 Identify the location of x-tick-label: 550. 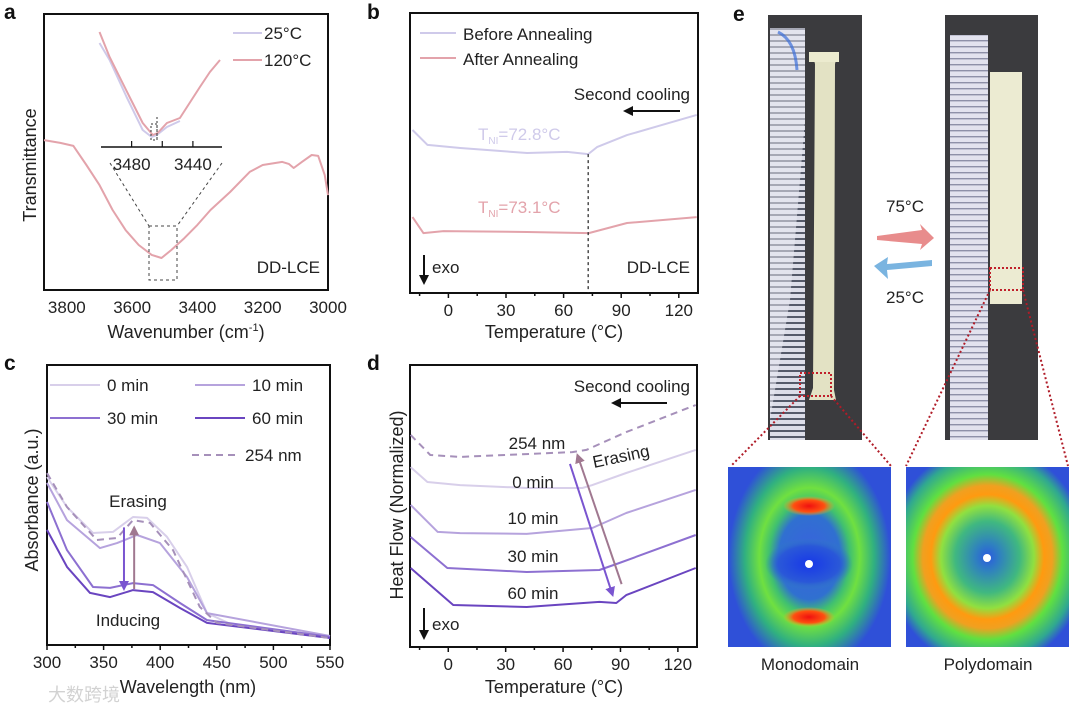
(330, 662).